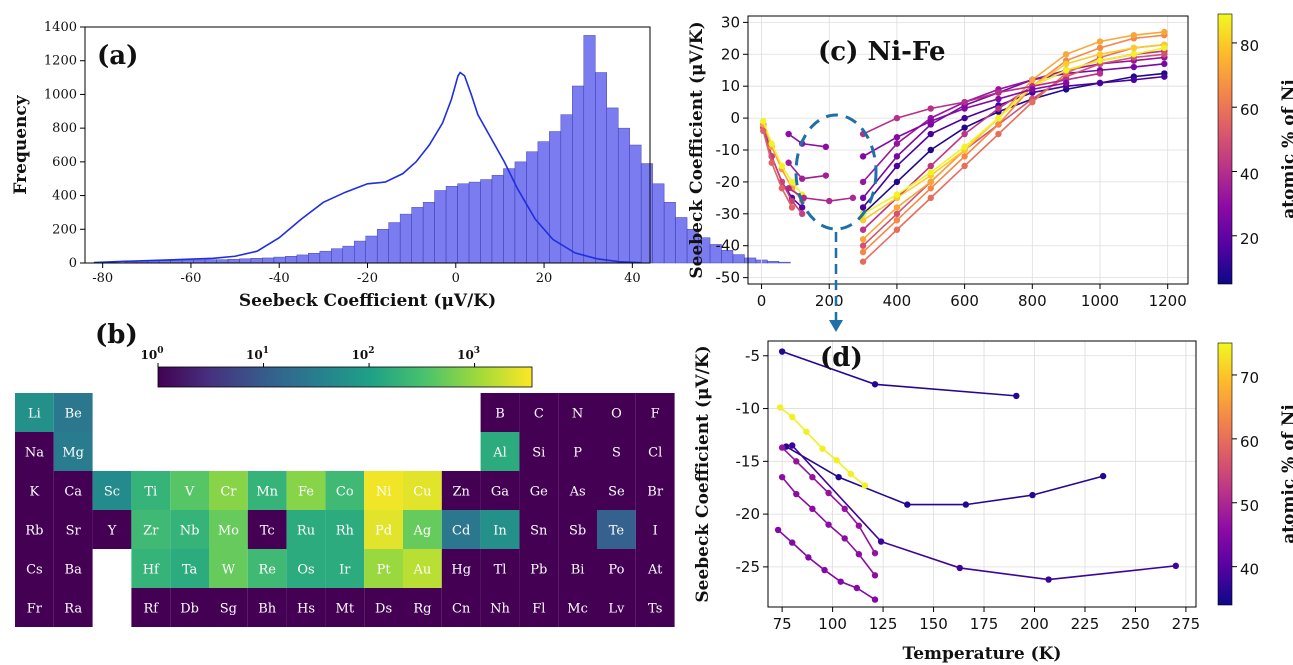 The width and height of the screenshot is (1293, 665). What do you see at coordinates (1286, 474) in the screenshot?
I see `colorbar-label: atomic % of Ni` at bounding box center [1286, 474].